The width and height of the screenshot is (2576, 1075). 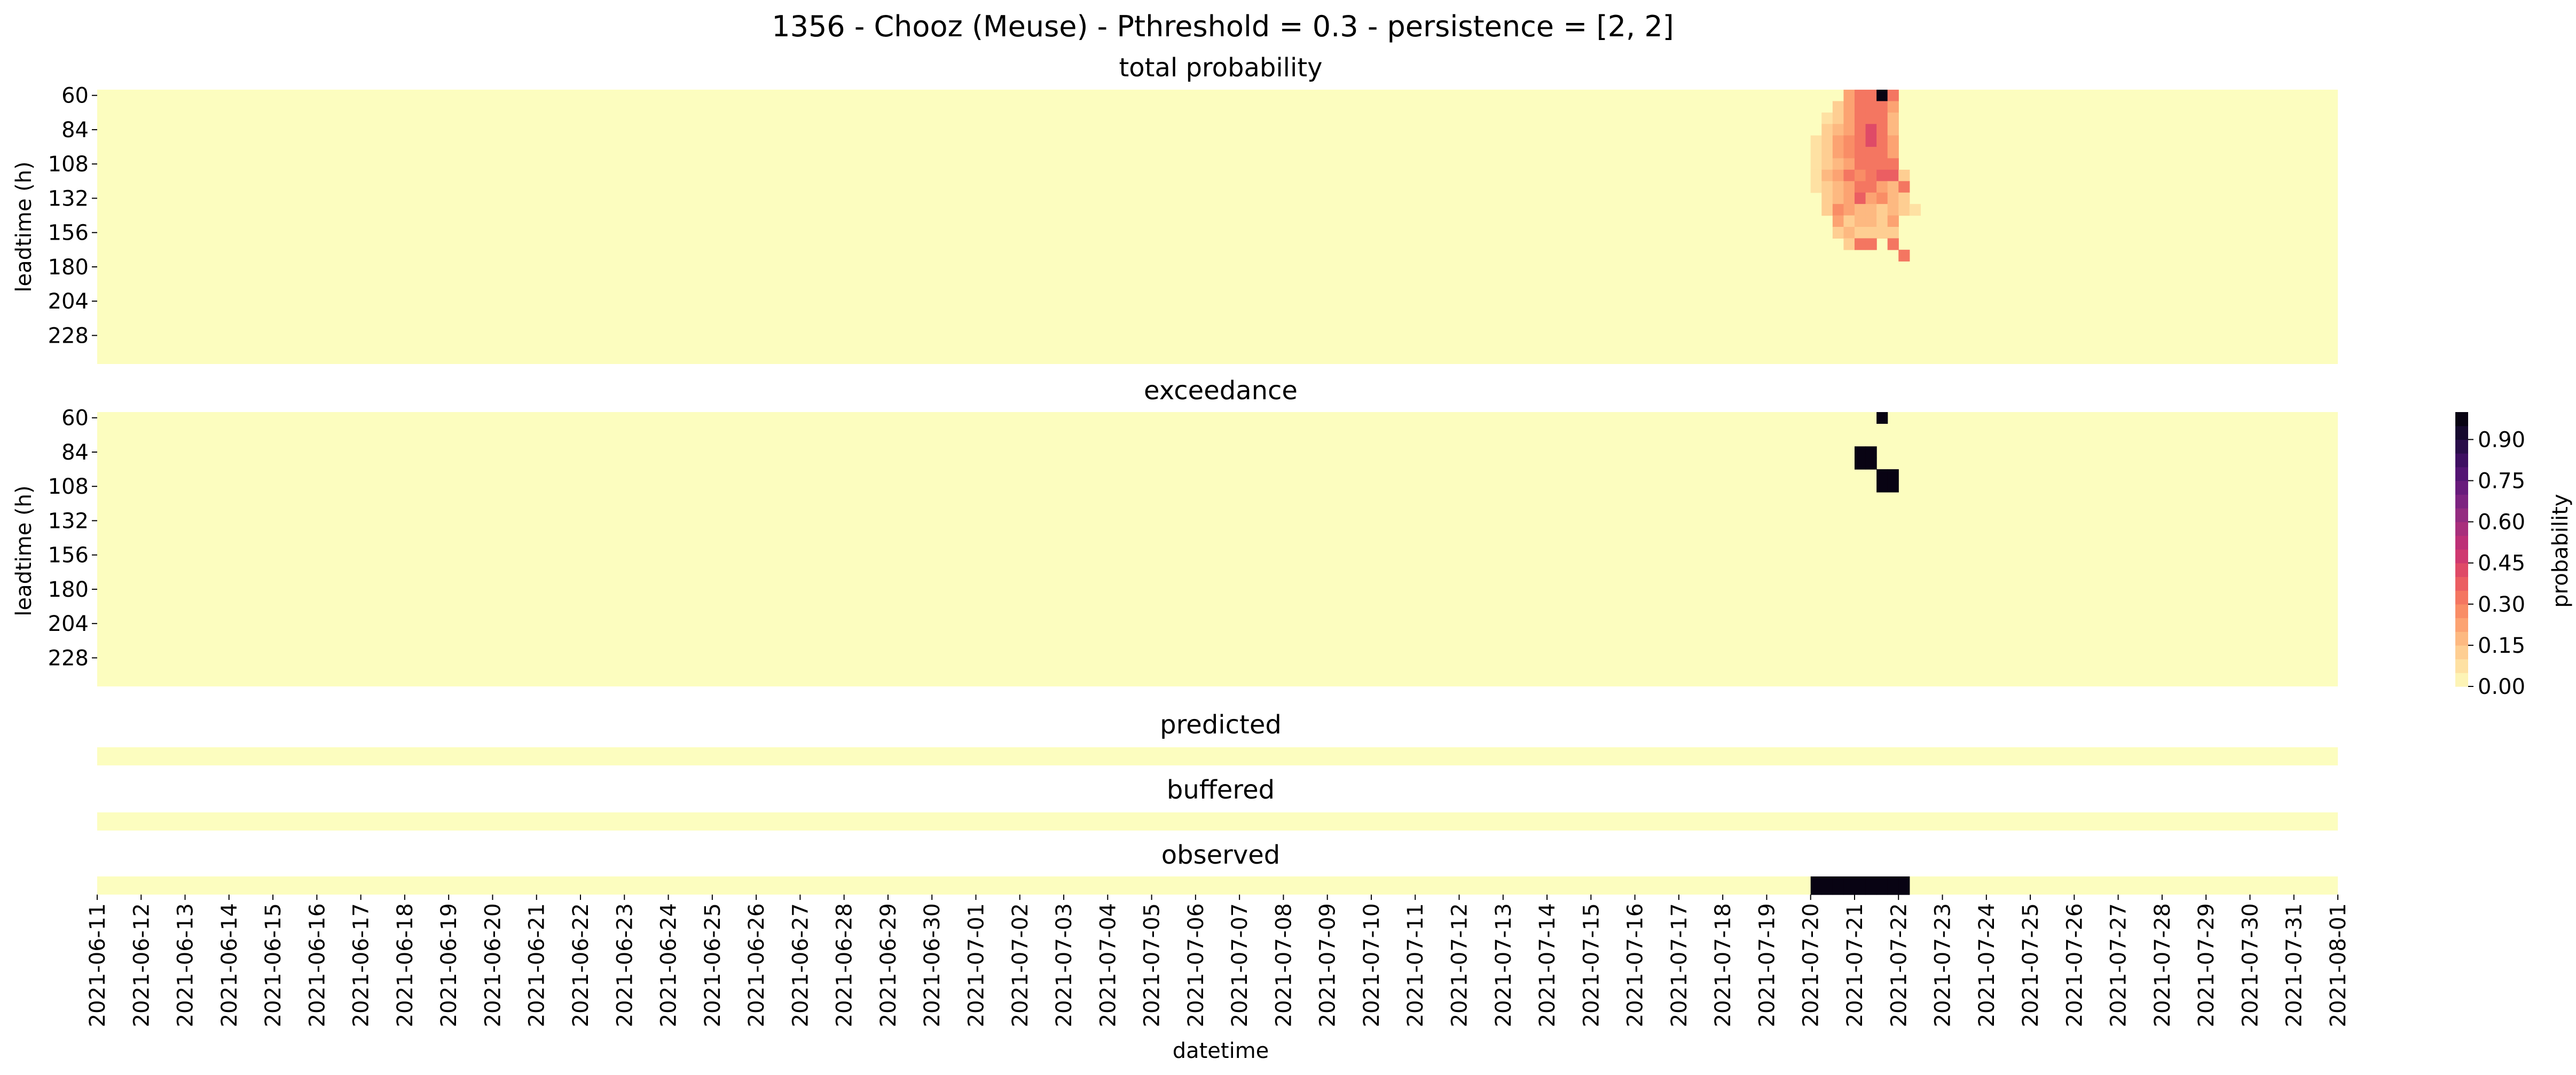 I want to click on x-tick-label: 2021-07-25, so click(x=2031, y=965).